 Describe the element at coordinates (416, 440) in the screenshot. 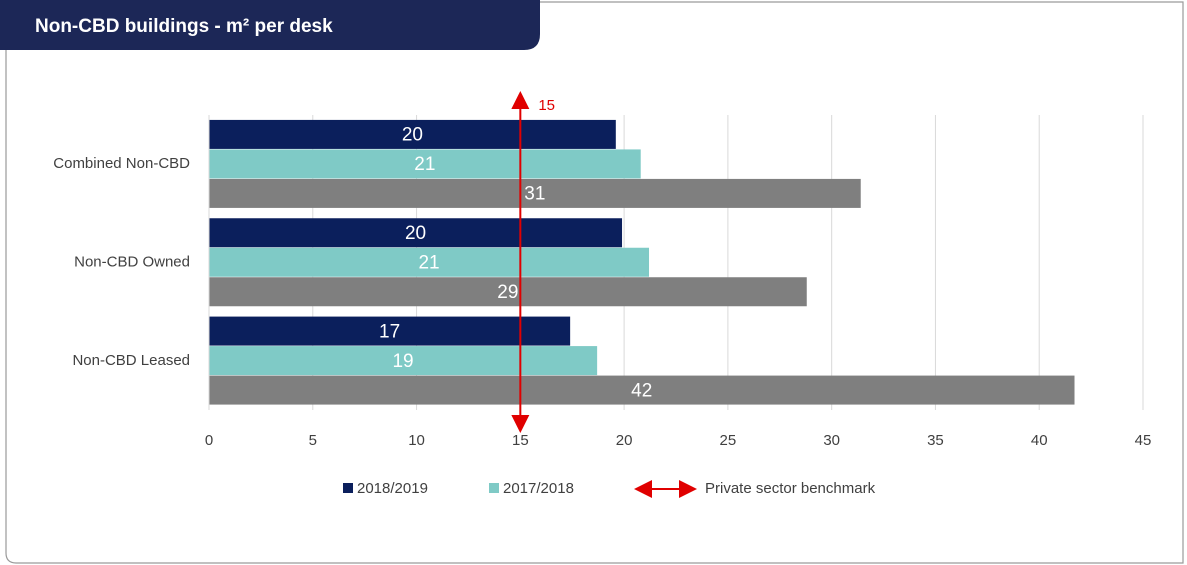

I see `x-tick-label: 10` at that location.